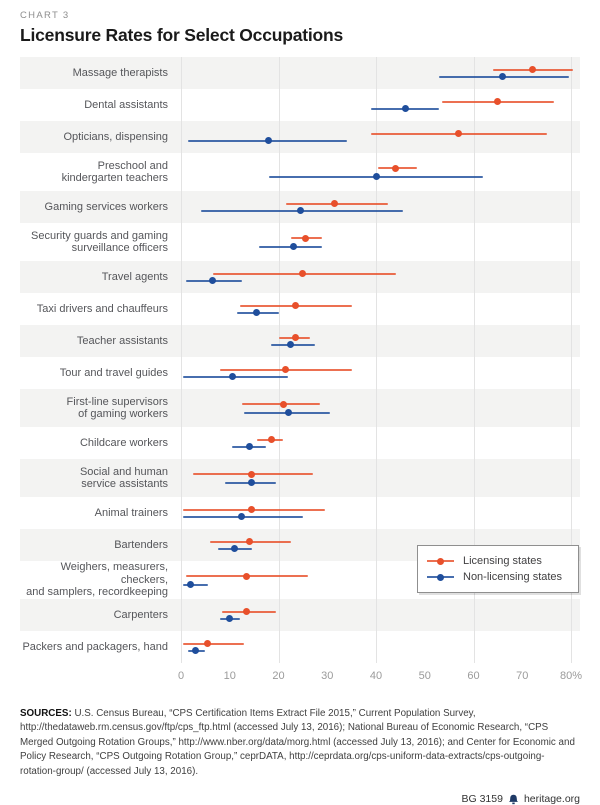  What do you see at coordinates (300, 137) in the screenshot?
I see `chart-row: Opticians, dispensing` at bounding box center [300, 137].